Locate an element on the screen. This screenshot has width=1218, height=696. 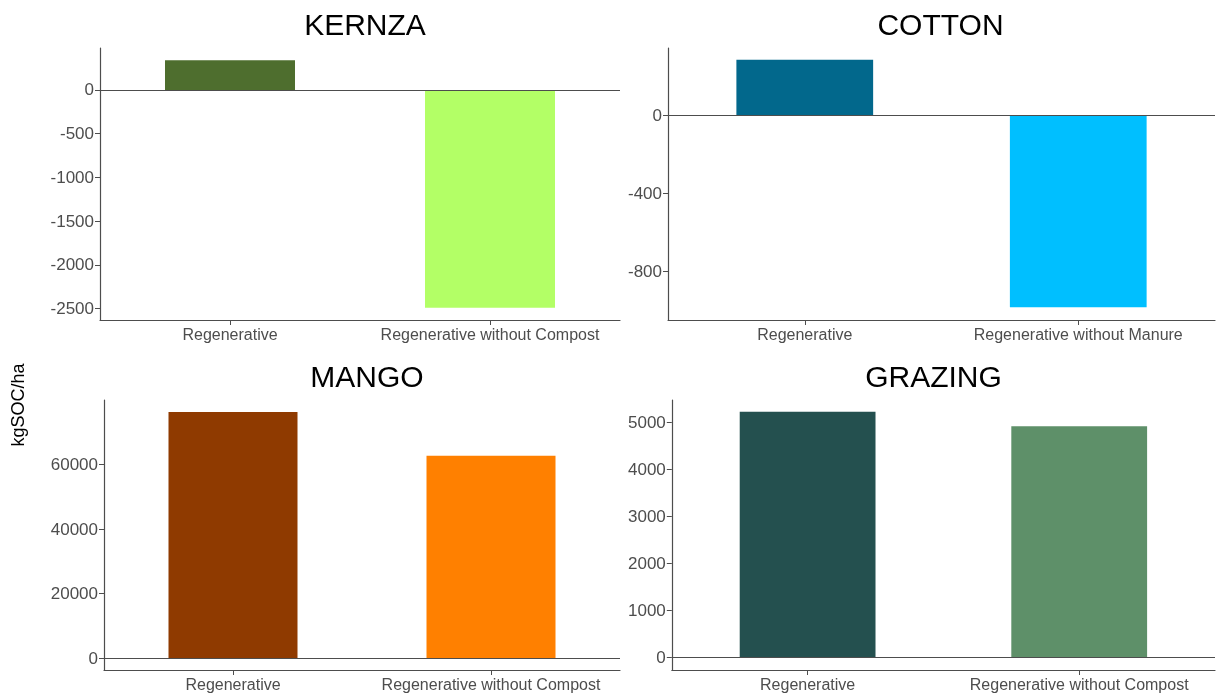
y-tick-label: -1500 is located at coordinates (72, 221).